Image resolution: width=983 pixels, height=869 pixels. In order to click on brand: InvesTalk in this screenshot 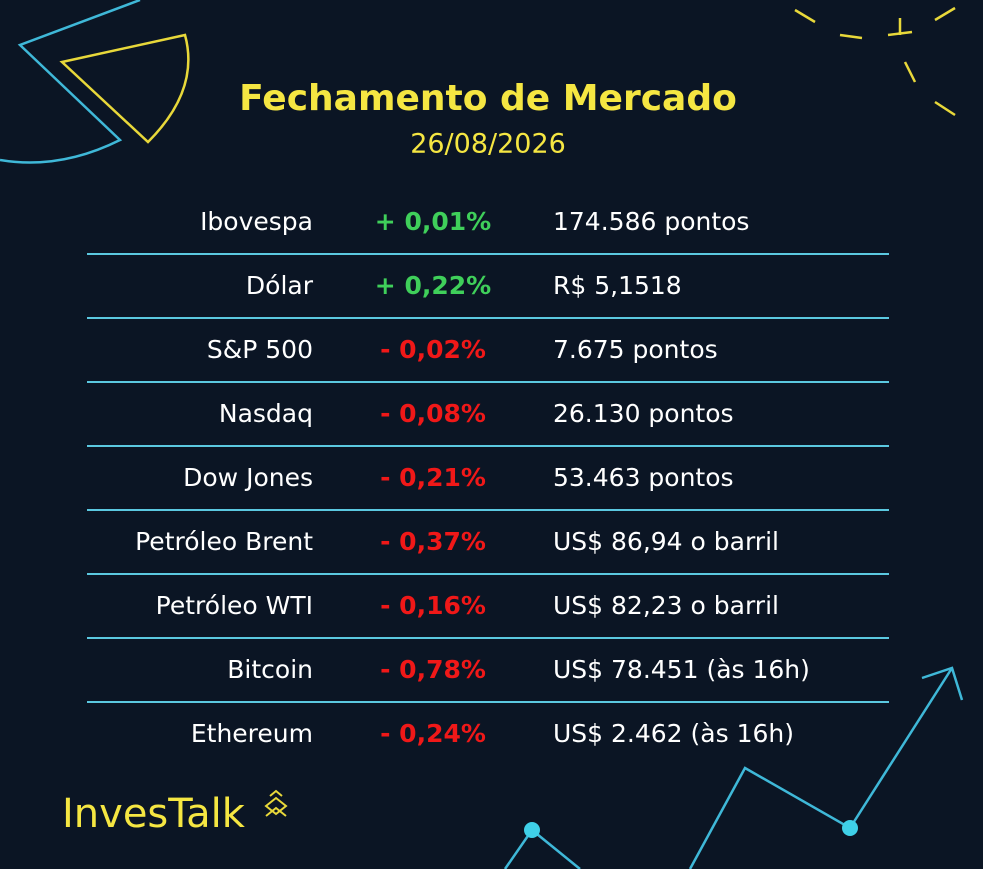, I will do `click(154, 814)`.